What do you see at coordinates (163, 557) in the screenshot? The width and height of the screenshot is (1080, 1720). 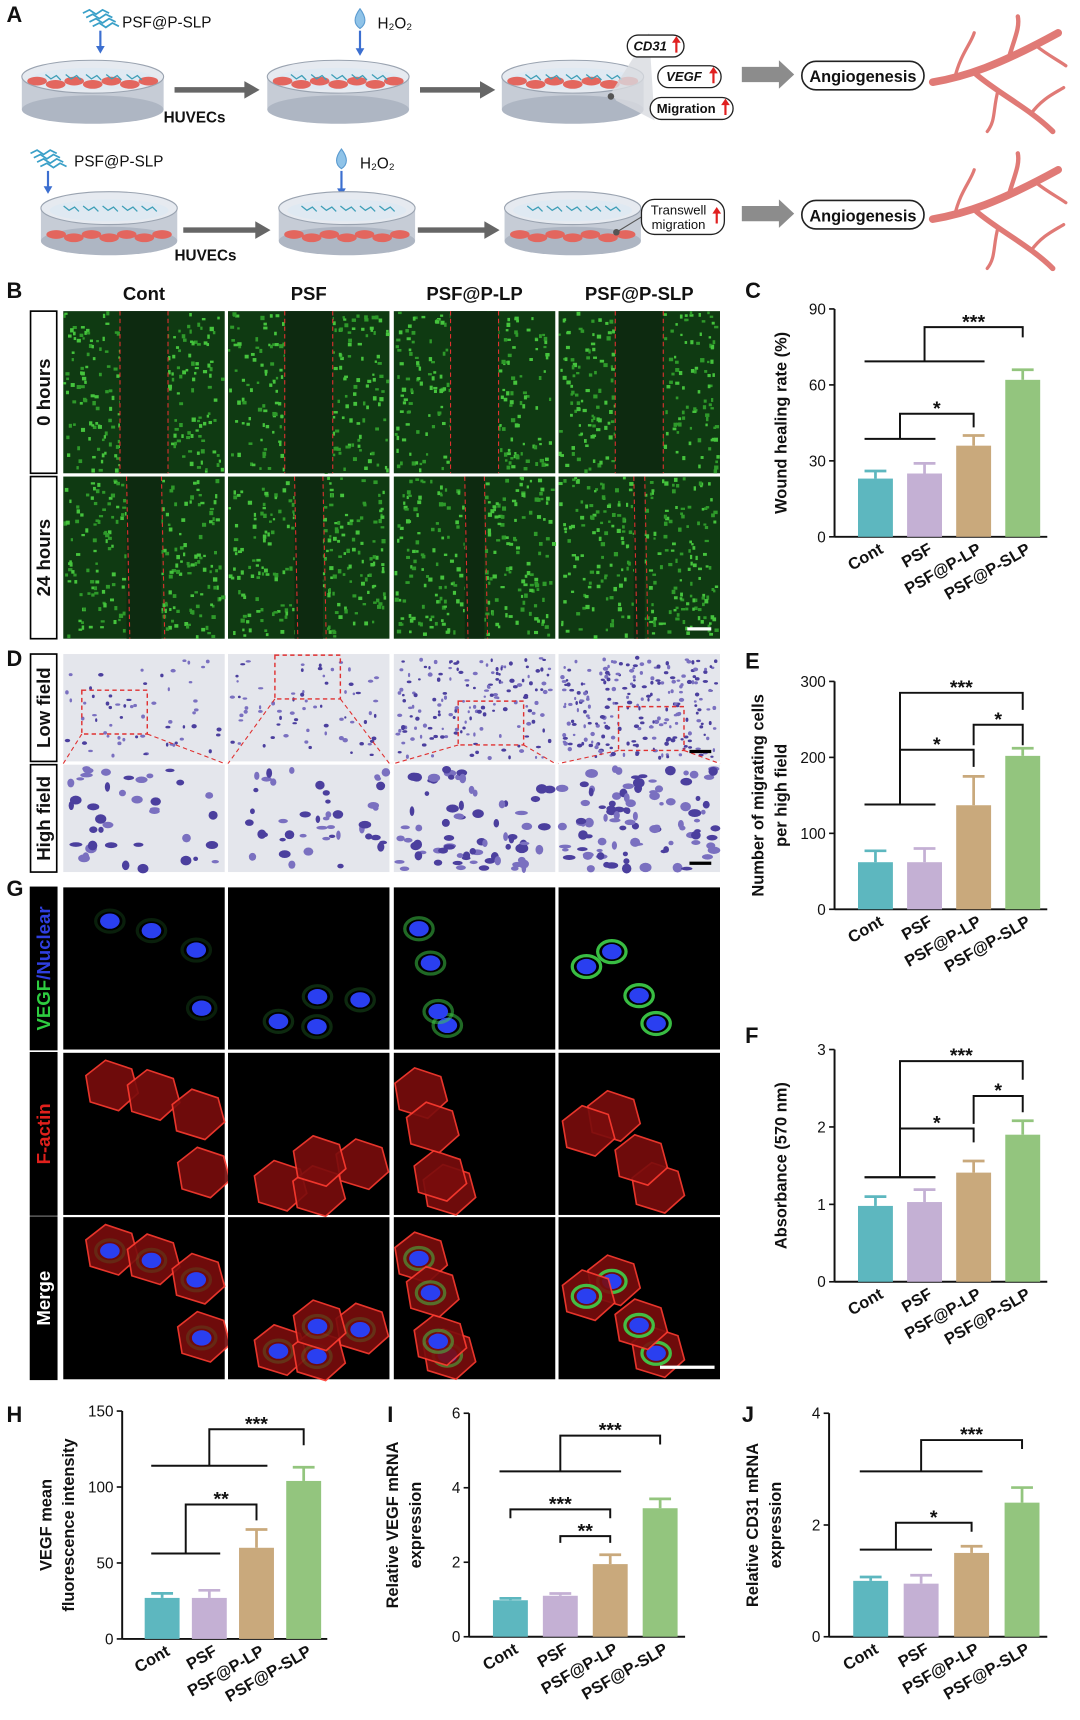 I see `wound-edge` at bounding box center [163, 557].